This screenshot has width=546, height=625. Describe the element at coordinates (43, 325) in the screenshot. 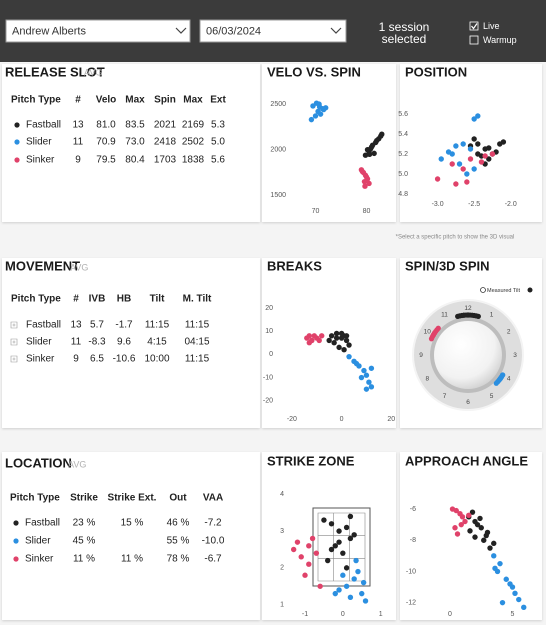

I see `pitch-type: Fastball` at that location.